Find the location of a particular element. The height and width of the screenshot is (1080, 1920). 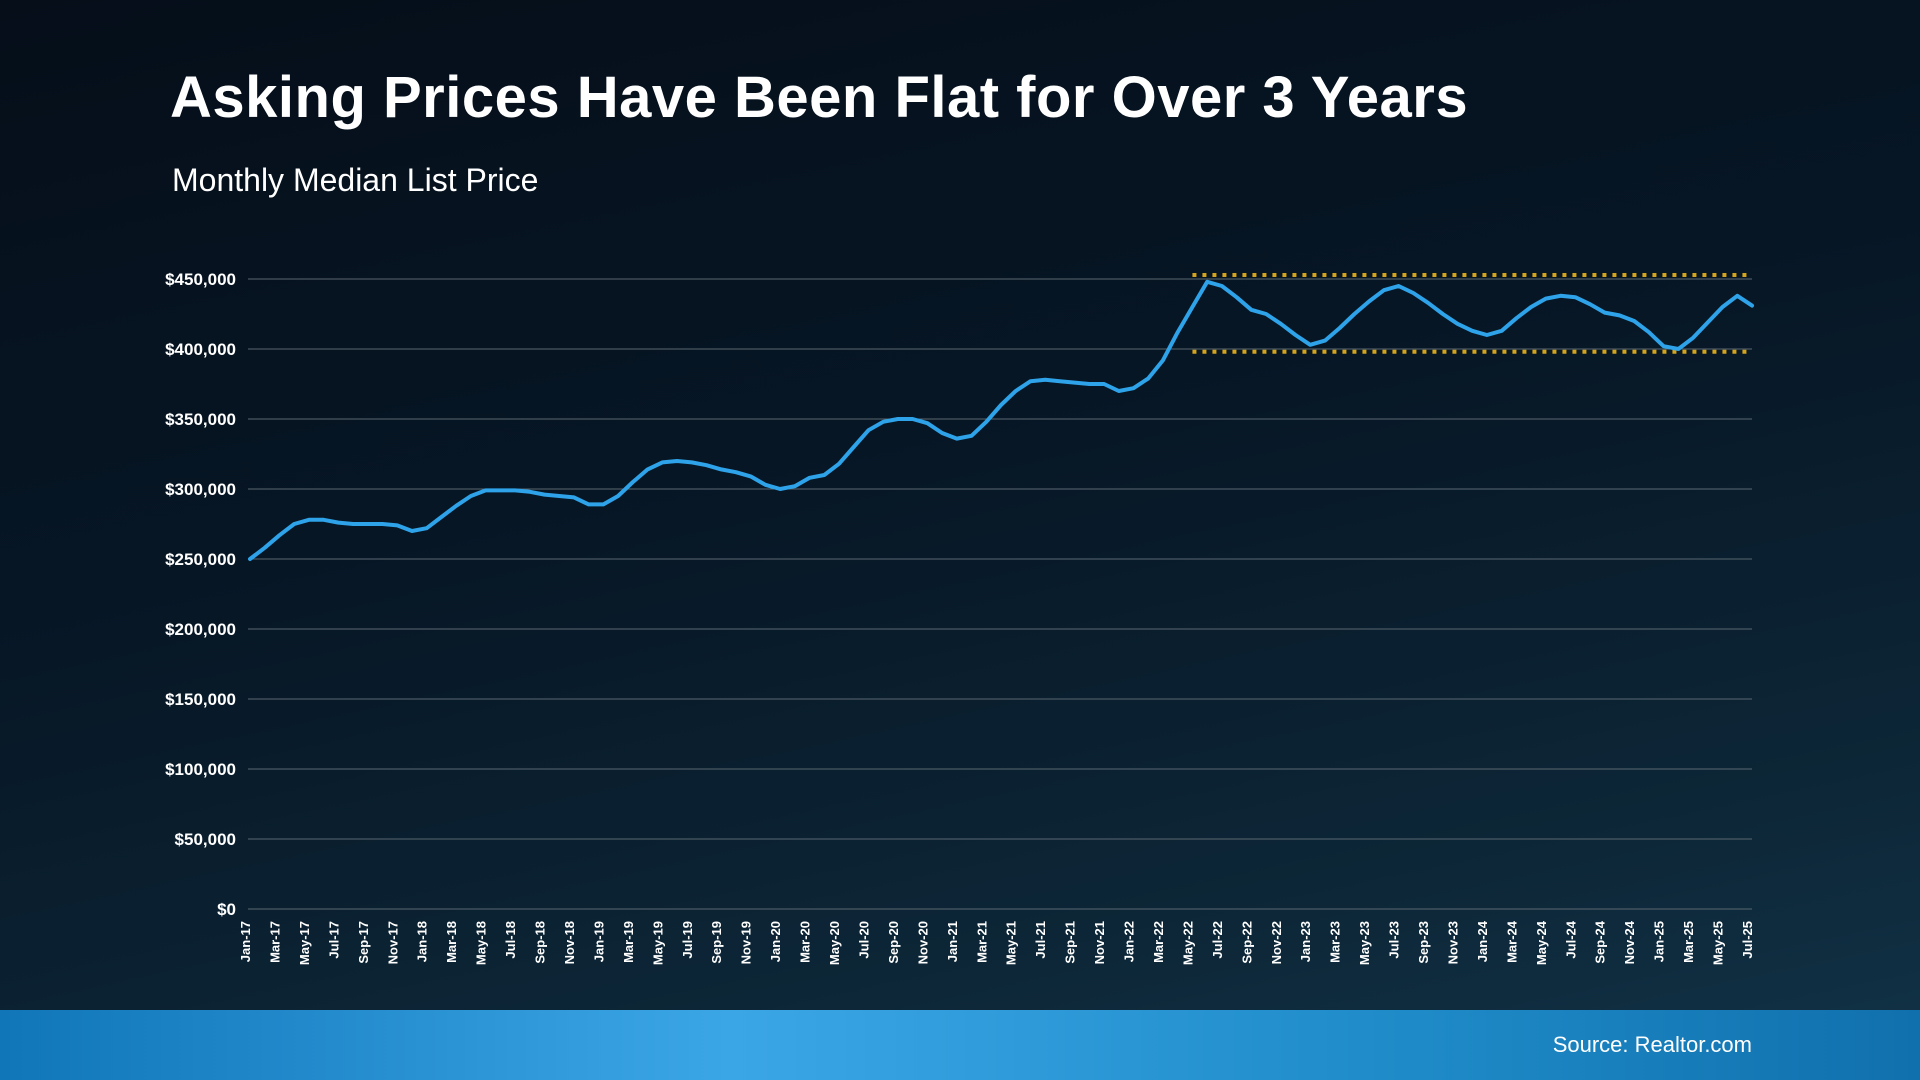

y-axis-label: $200,000 is located at coordinates (200, 629).